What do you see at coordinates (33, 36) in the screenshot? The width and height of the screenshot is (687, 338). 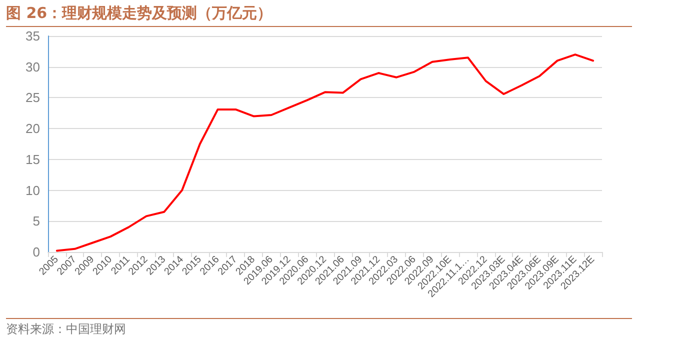 I see `y-tick-label: 35` at bounding box center [33, 36].